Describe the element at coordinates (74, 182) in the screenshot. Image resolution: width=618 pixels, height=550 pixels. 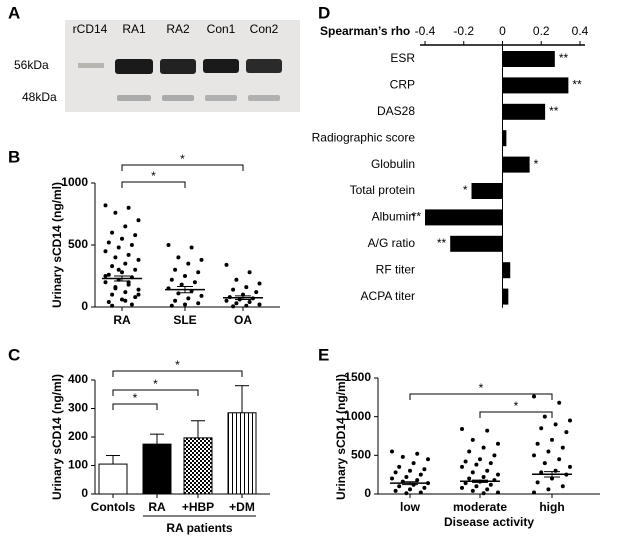
I see `y-tick-label: 1000` at that location.